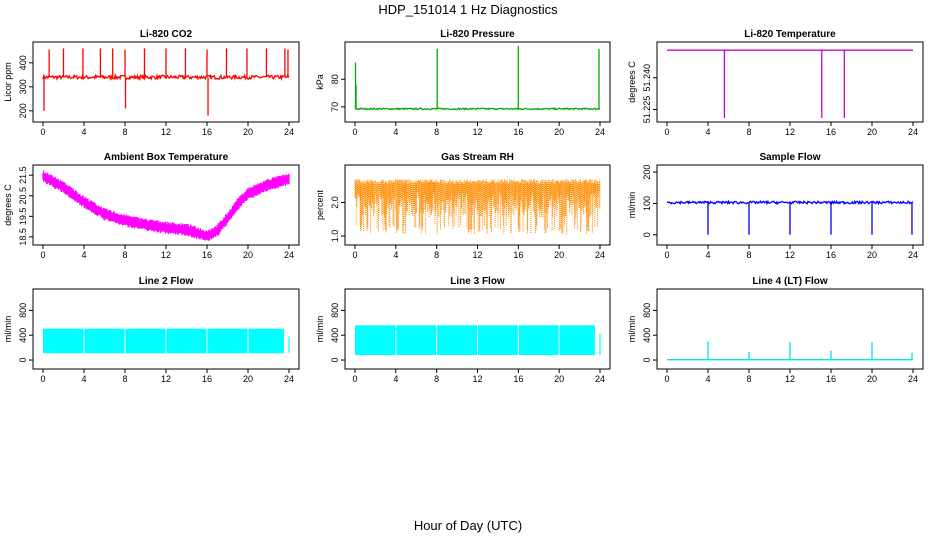  I want to click on chart-panel: Gas Stream RH 0 4 8 12 16 20 24 1.0 2.0 percent, so click(463, 206).